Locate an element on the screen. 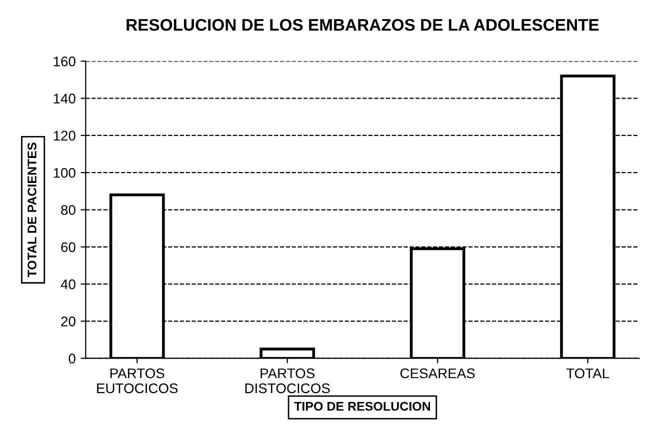  y-tick-label: 100 is located at coordinates (65, 173).